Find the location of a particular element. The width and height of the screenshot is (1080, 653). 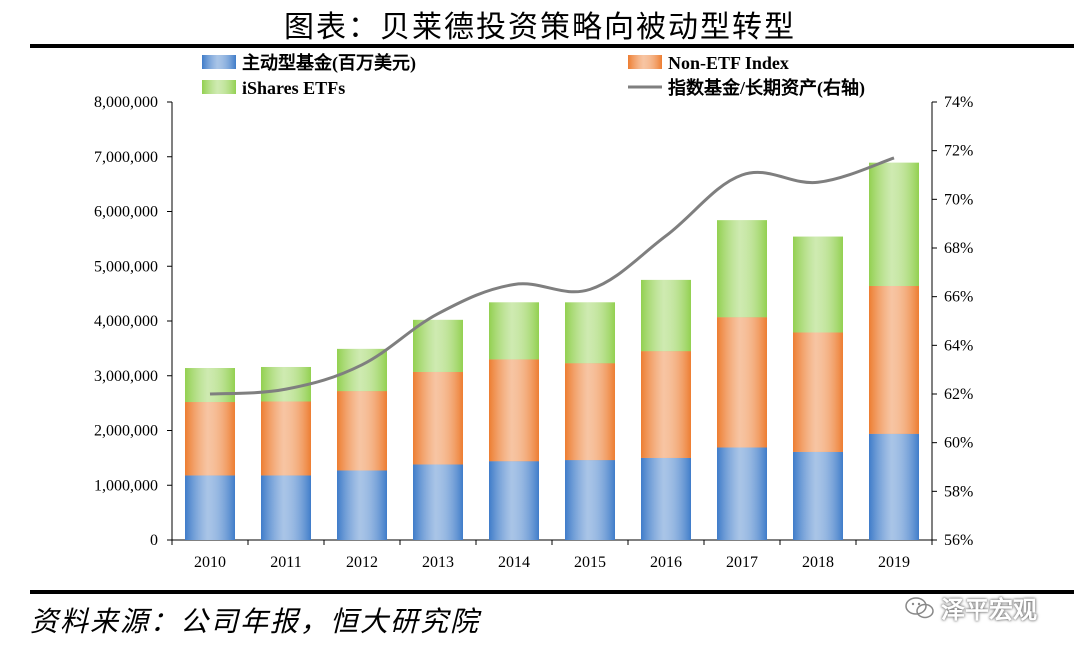

bottom-rule is located at coordinates (552, 592).